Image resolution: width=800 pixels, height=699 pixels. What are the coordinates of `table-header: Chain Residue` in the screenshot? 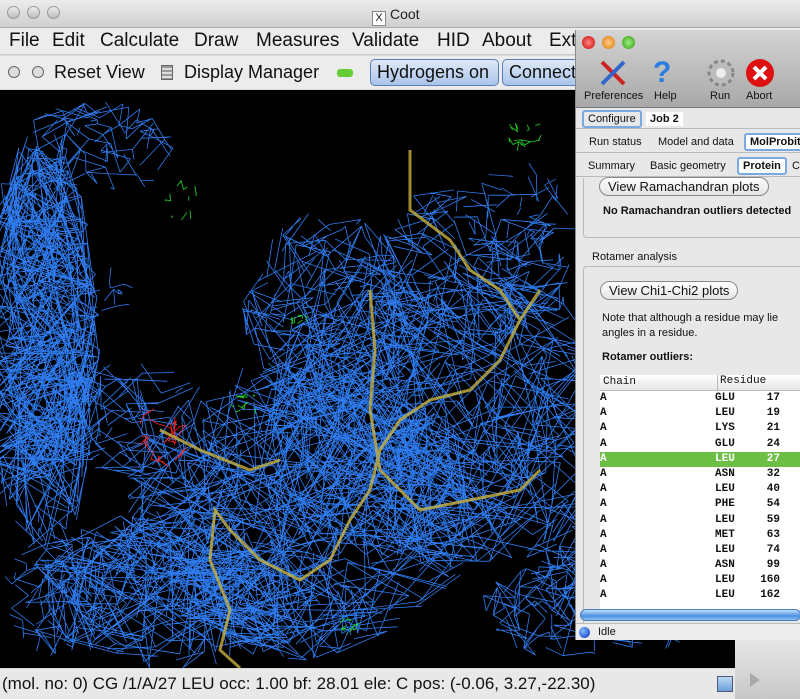 It's located at (700, 383).